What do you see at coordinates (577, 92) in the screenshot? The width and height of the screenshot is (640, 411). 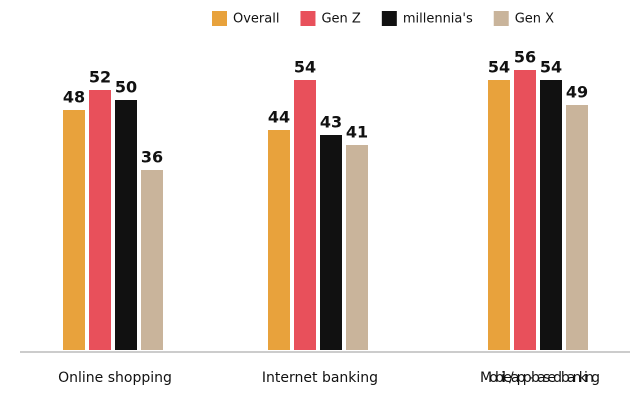 I see `data-label: 49` at bounding box center [577, 92].